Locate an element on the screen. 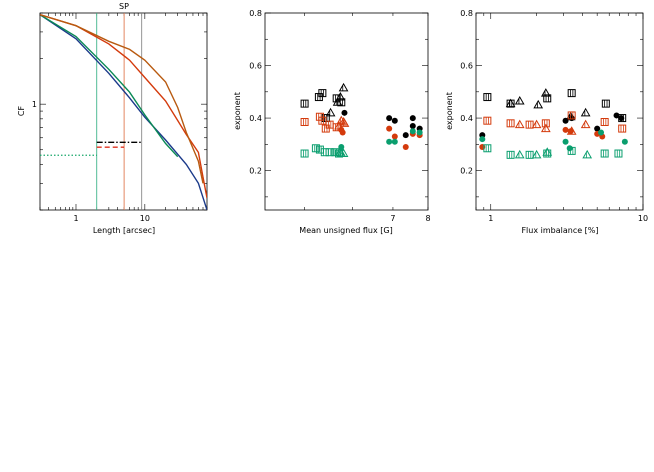  panel1-frame is located at coordinates (123, 111).